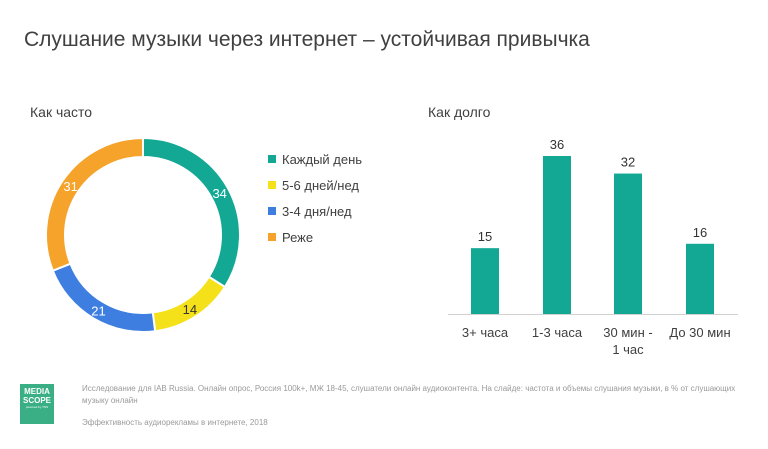  What do you see at coordinates (37, 407) in the screenshot?
I see `logo-tagline: powered by TNS` at bounding box center [37, 407].